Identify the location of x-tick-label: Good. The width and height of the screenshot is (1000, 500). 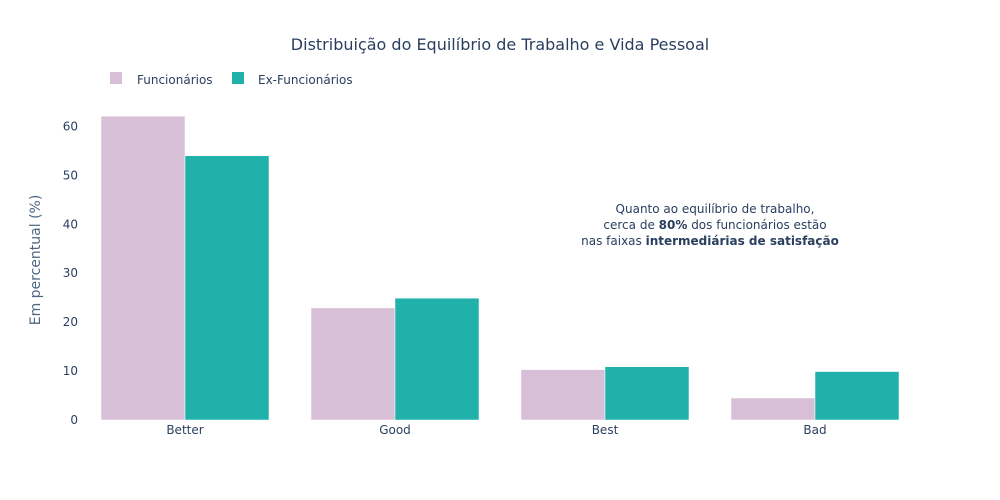
(395, 430).